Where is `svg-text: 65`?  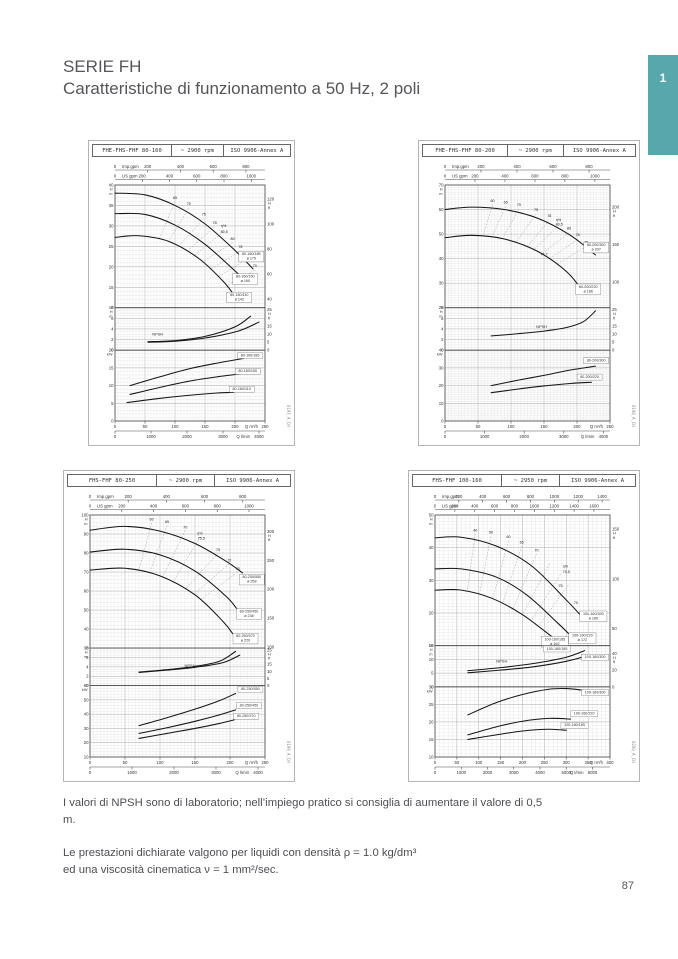
svg-text: 65 is located at coordinates (175, 198).